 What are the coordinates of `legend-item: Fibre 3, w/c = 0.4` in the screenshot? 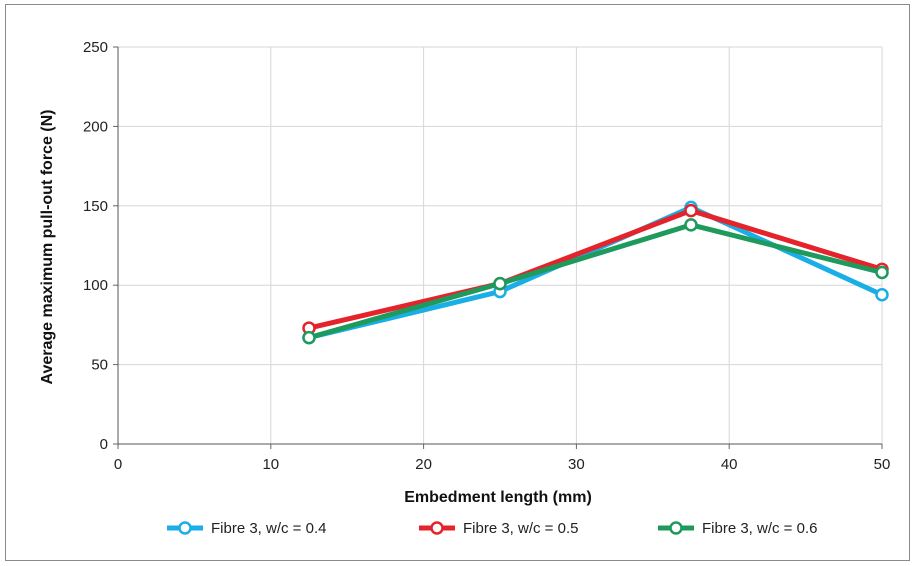 It's located at (246, 528).